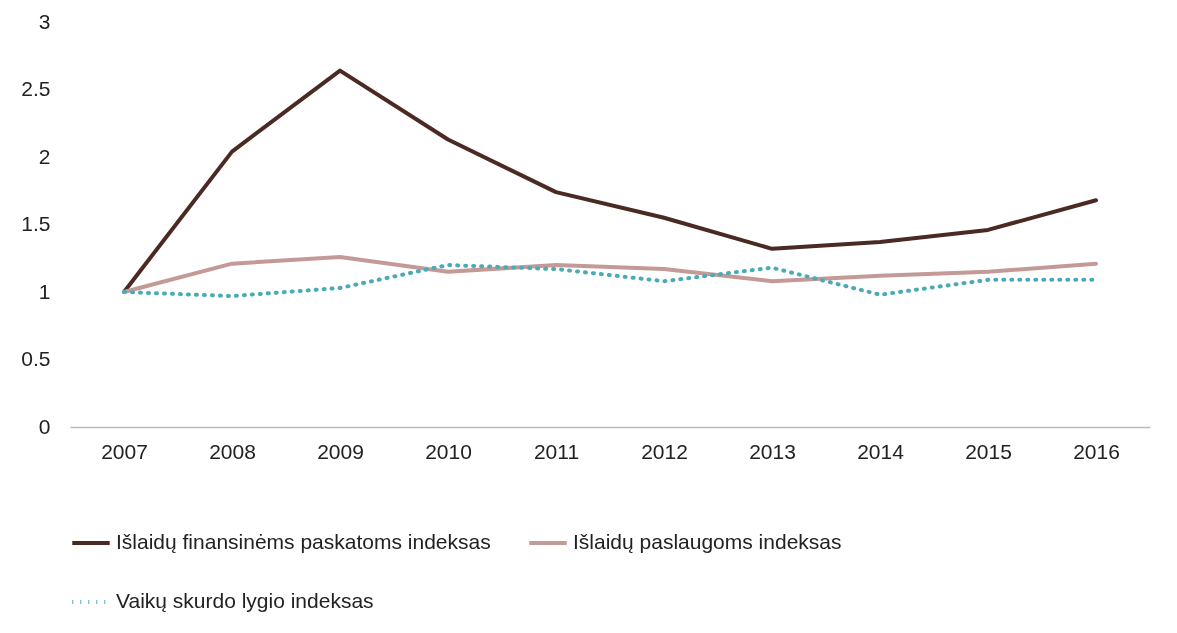  Describe the element at coordinates (44, 291) in the screenshot. I see `y-tick-label: 1` at that location.